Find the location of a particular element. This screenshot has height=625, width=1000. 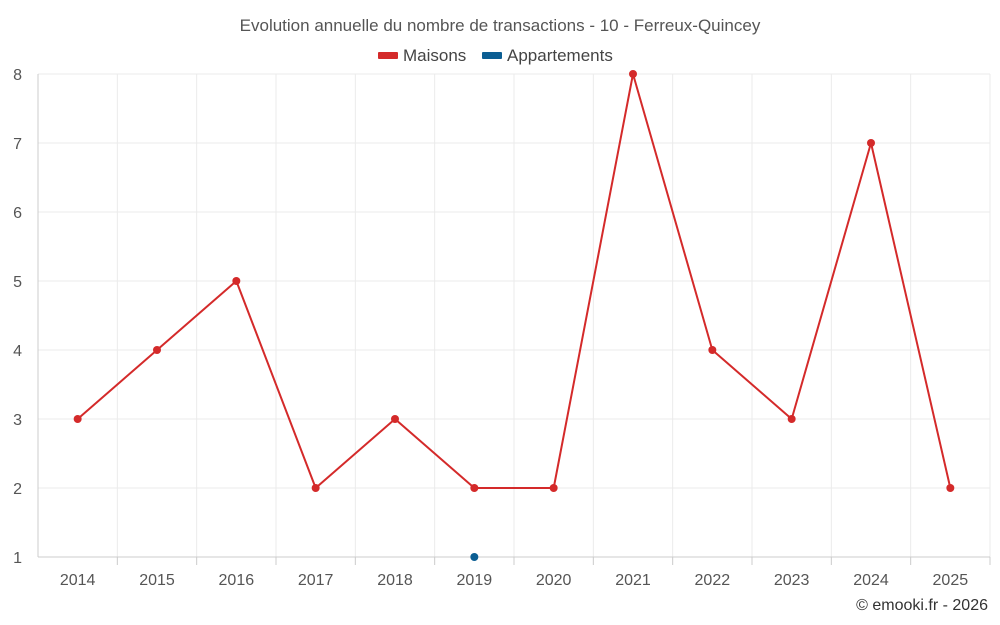

x-tick-label: 2021 is located at coordinates (633, 580).